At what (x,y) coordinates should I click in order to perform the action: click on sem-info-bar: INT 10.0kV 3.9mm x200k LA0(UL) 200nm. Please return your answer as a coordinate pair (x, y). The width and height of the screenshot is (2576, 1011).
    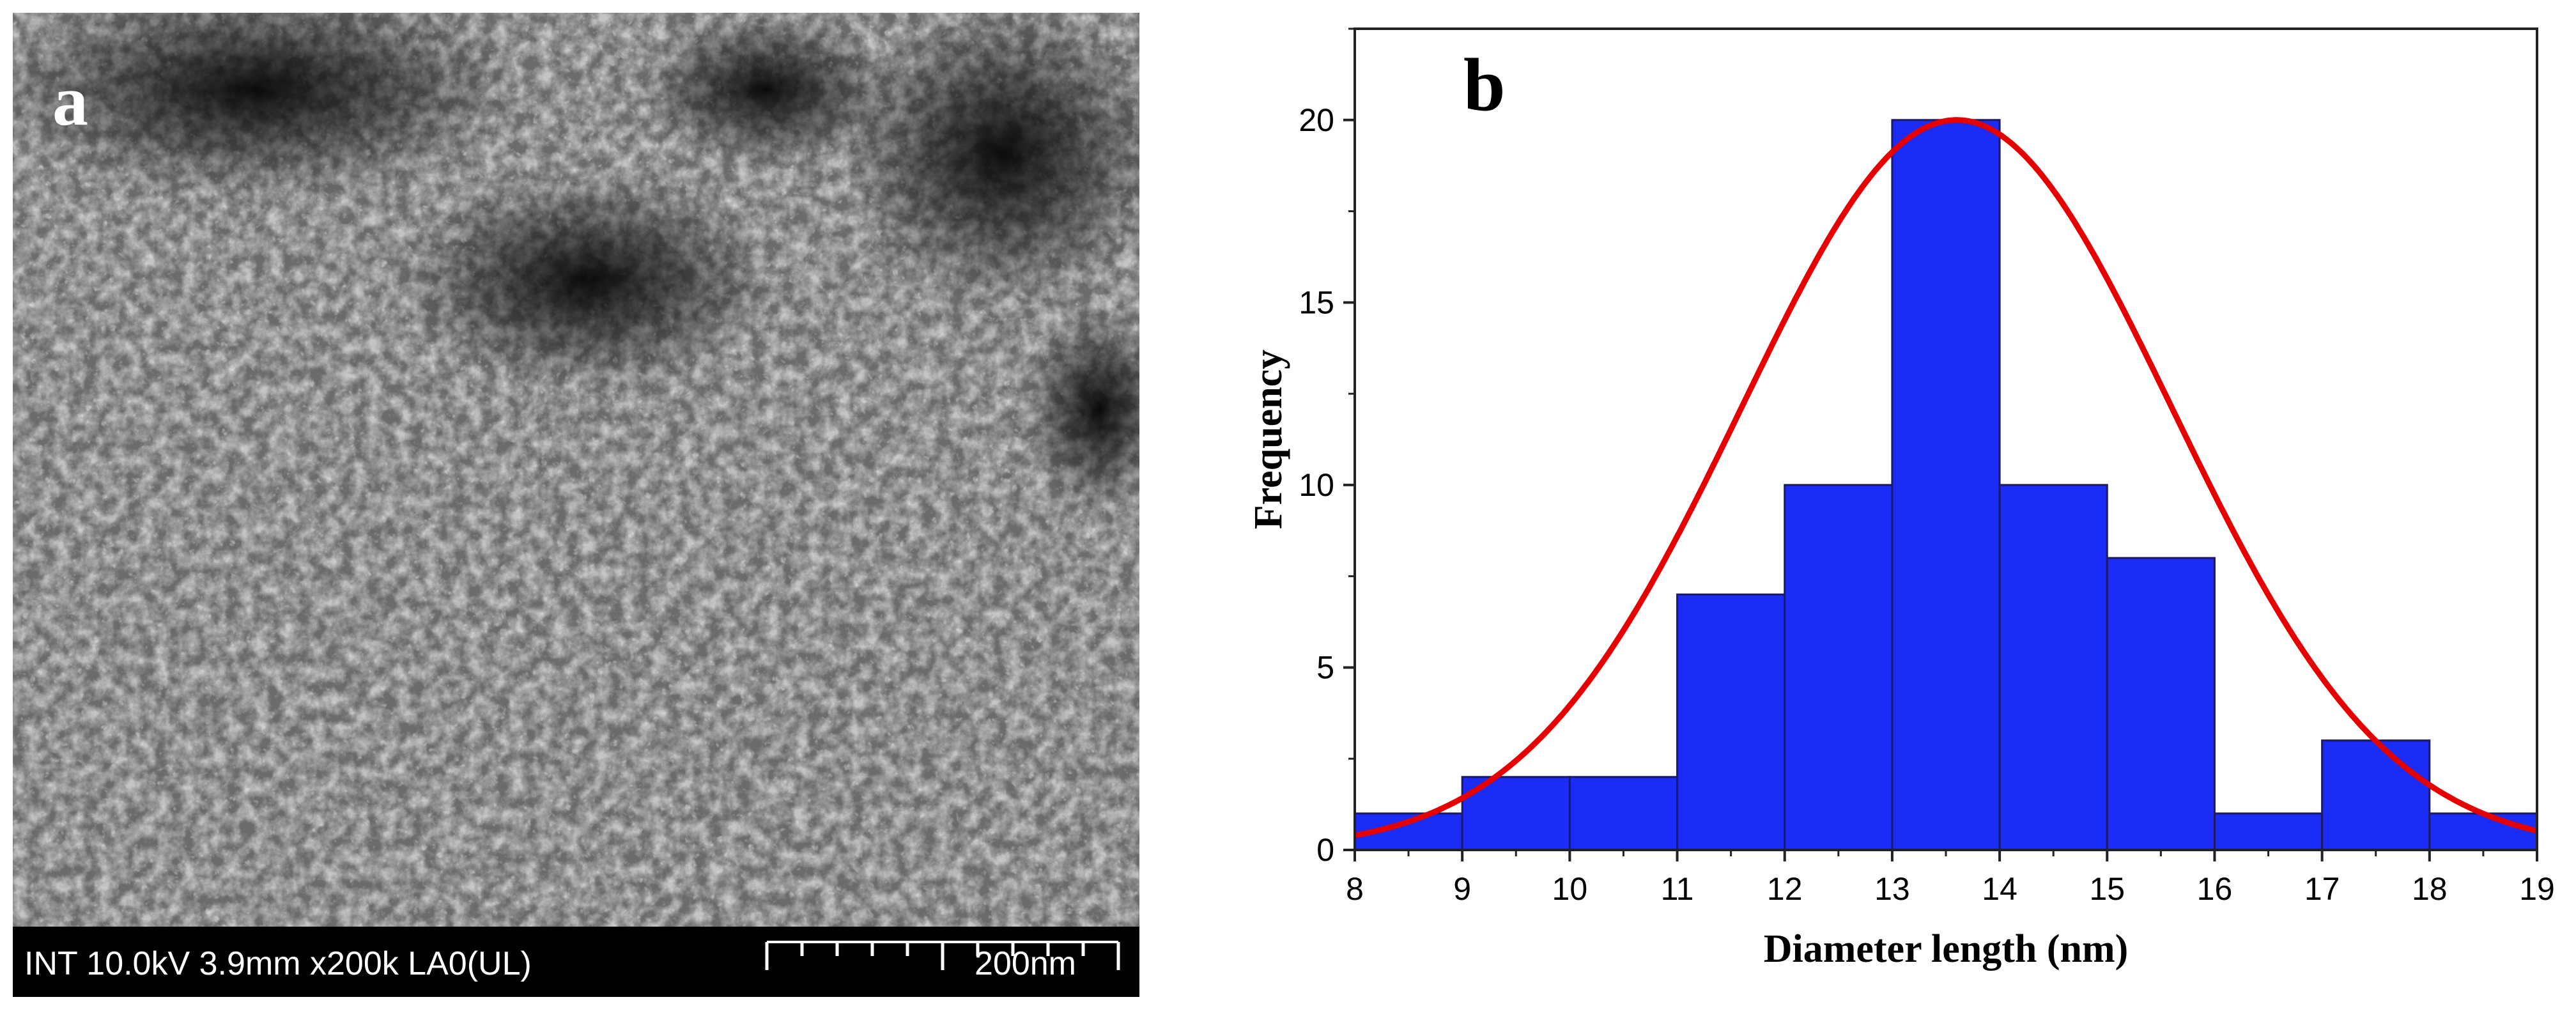
    Looking at the image, I should click on (576, 962).